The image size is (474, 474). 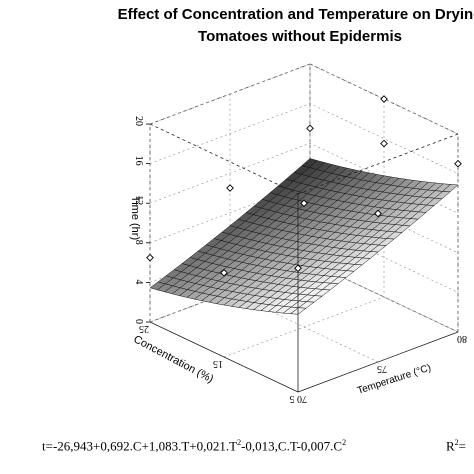 I want to click on equation-text: =, so click(x=462, y=446).